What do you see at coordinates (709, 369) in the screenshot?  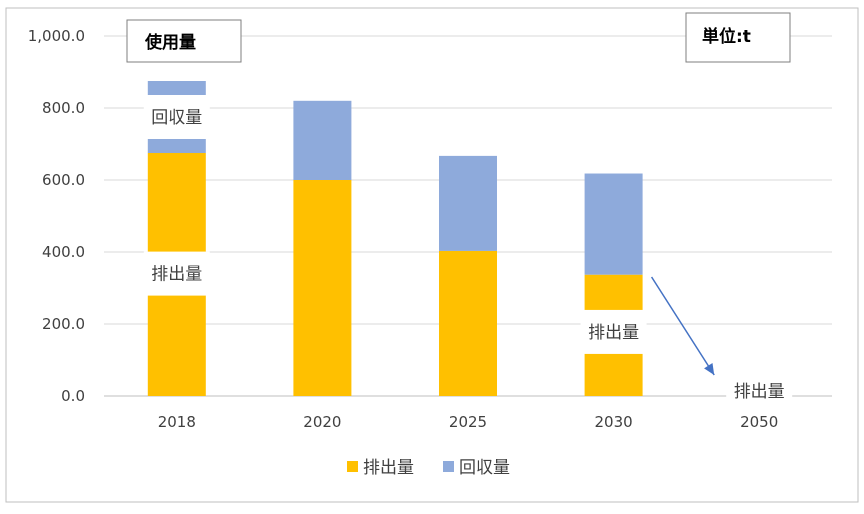 I see `trend-arrow-head` at bounding box center [709, 369].